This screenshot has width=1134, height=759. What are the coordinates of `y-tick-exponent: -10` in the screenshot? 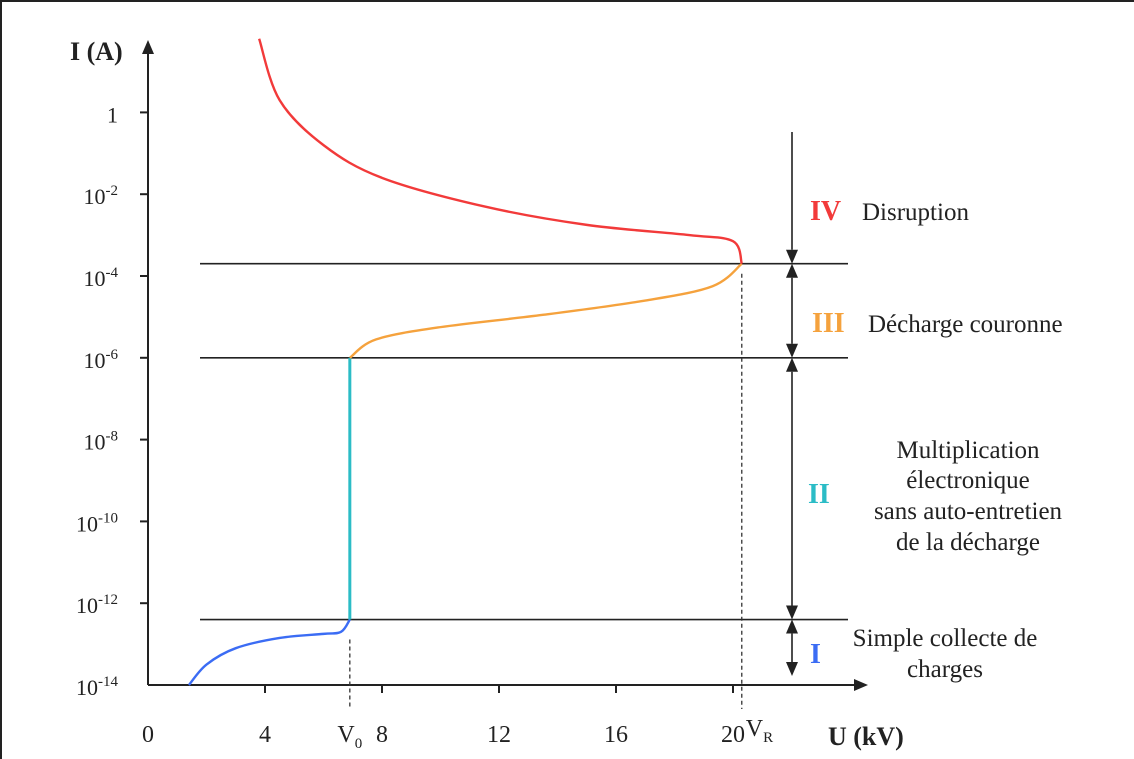 It's located at (108, 518).